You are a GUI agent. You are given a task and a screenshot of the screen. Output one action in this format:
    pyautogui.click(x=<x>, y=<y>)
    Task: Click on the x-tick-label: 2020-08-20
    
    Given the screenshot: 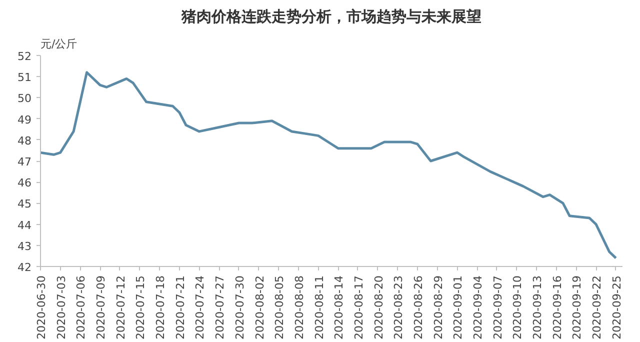 What is the action you would take?
    pyautogui.click(x=379, y=307)
    